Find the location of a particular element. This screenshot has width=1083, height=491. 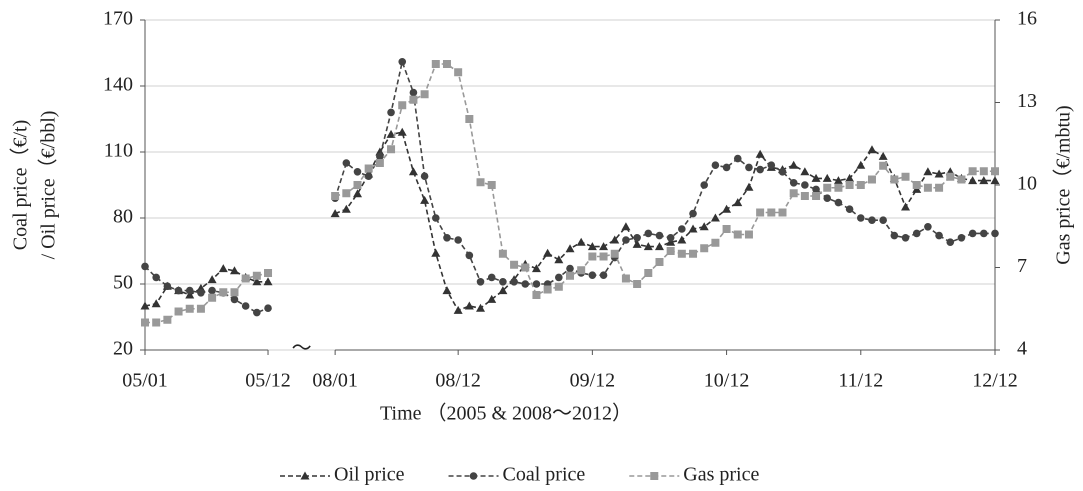

x-tick-label: 12/12 is located at coordinates (995, 381).